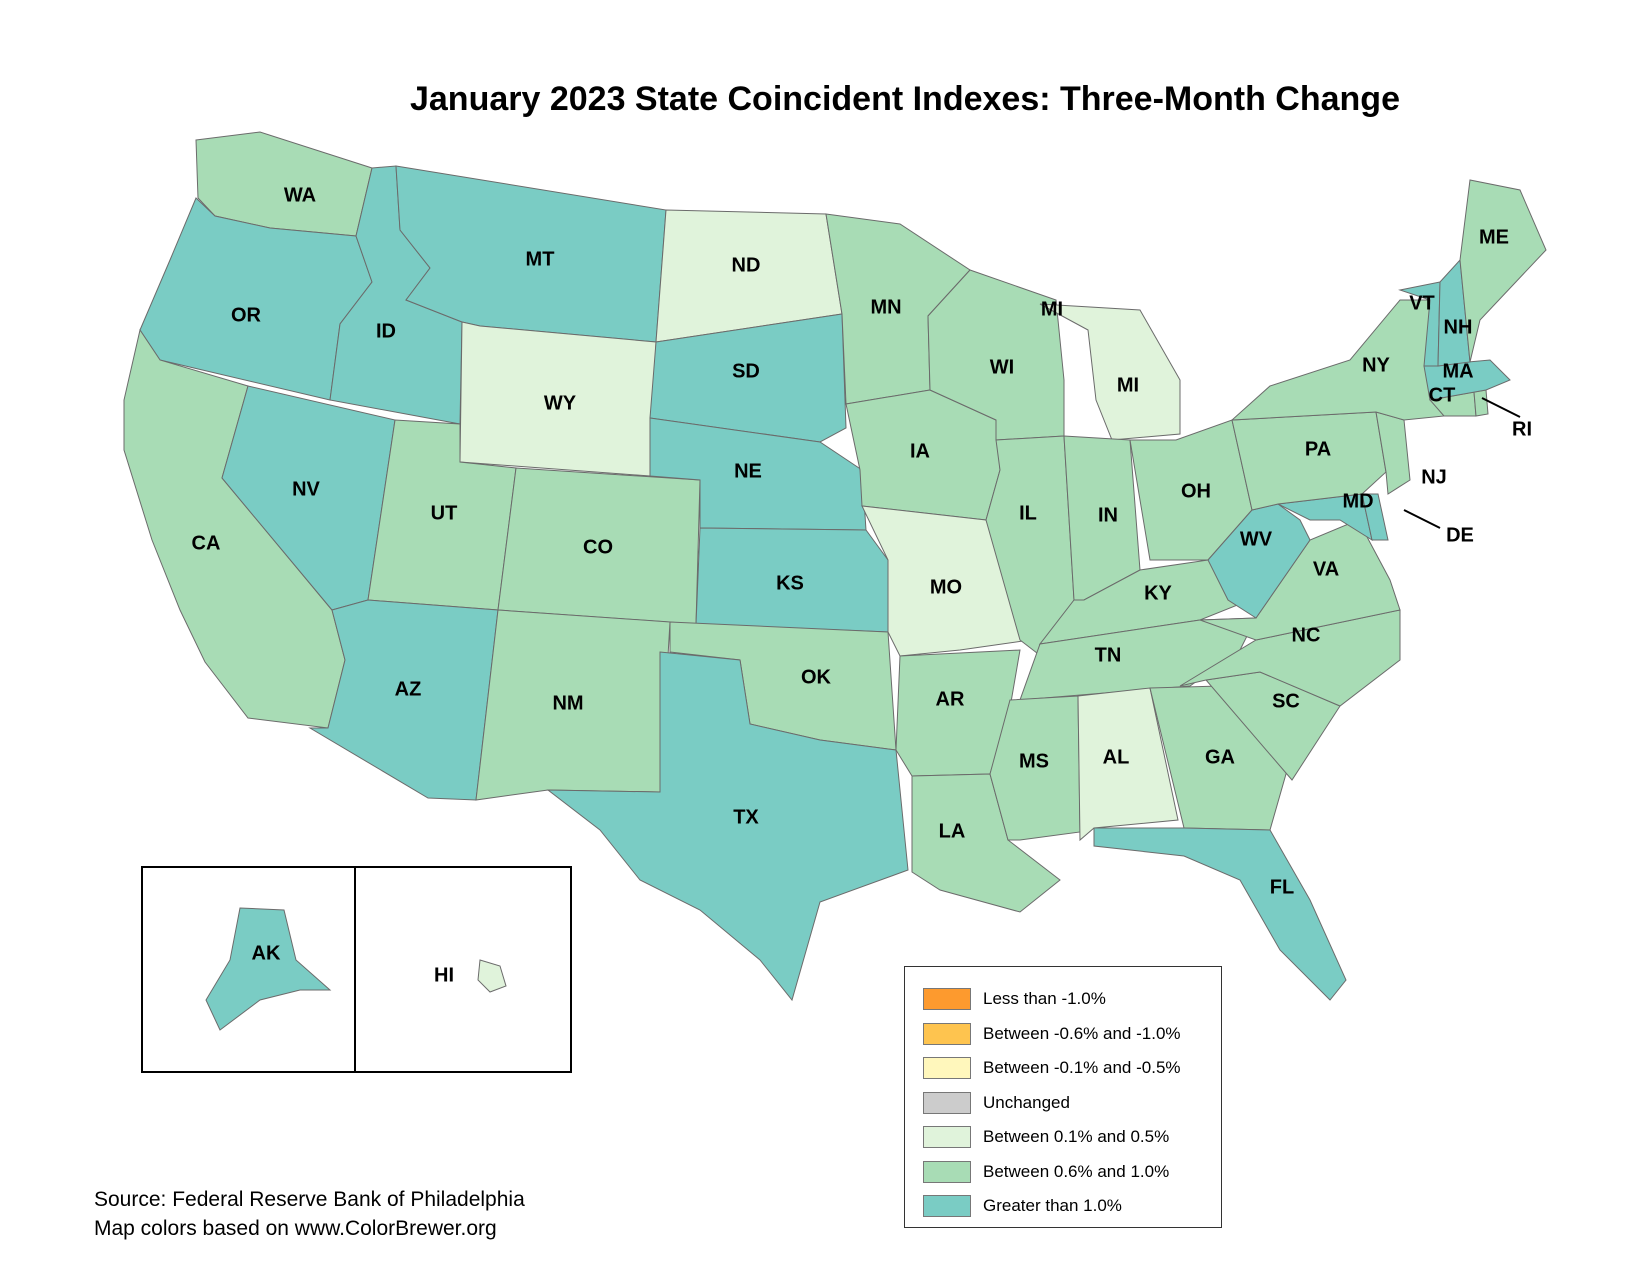 This screenshot has width=1650, height=1275. What do you see at coordinates (1457, 371) in the screenshot?
I see `state-label-ma: MA` at bounding box center [1457, 371].